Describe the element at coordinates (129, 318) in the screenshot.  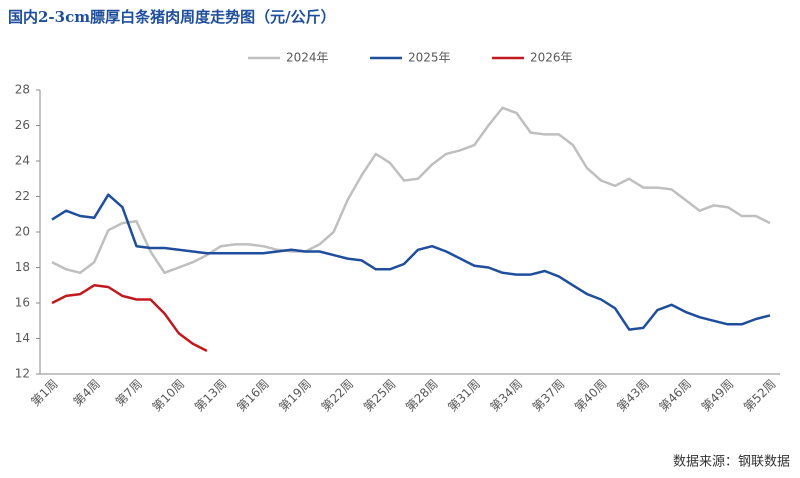
I see `series-line` at that location.